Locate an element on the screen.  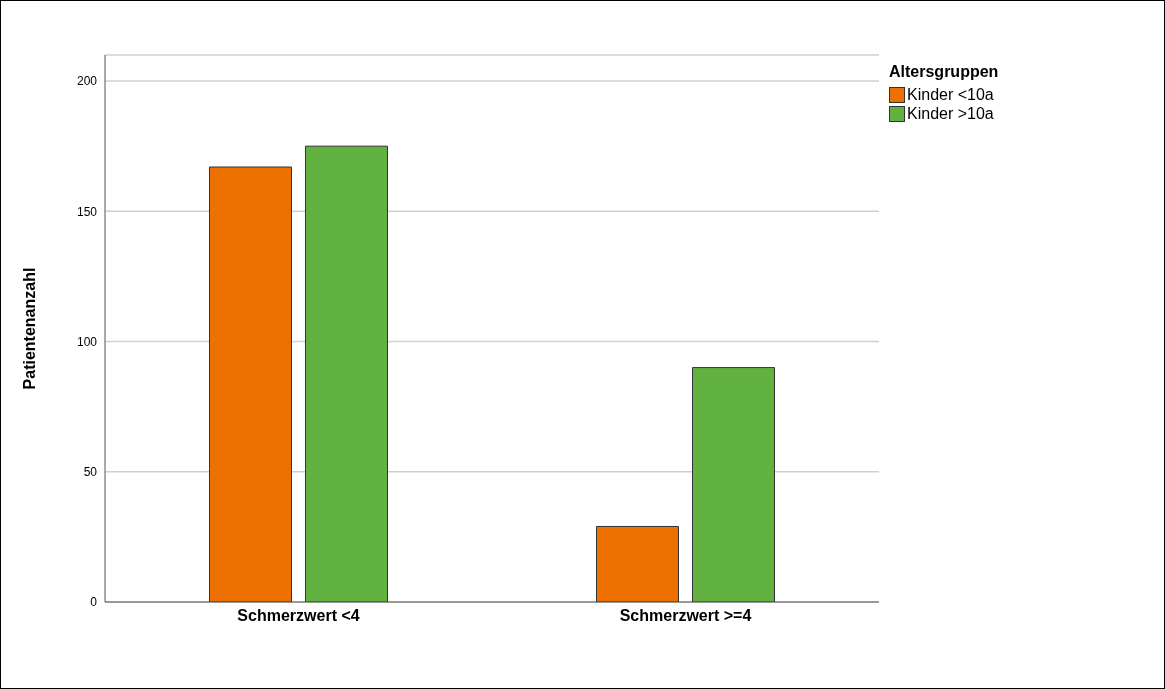
legend-title: Altersgruppen is located at coordinates (944, 72).